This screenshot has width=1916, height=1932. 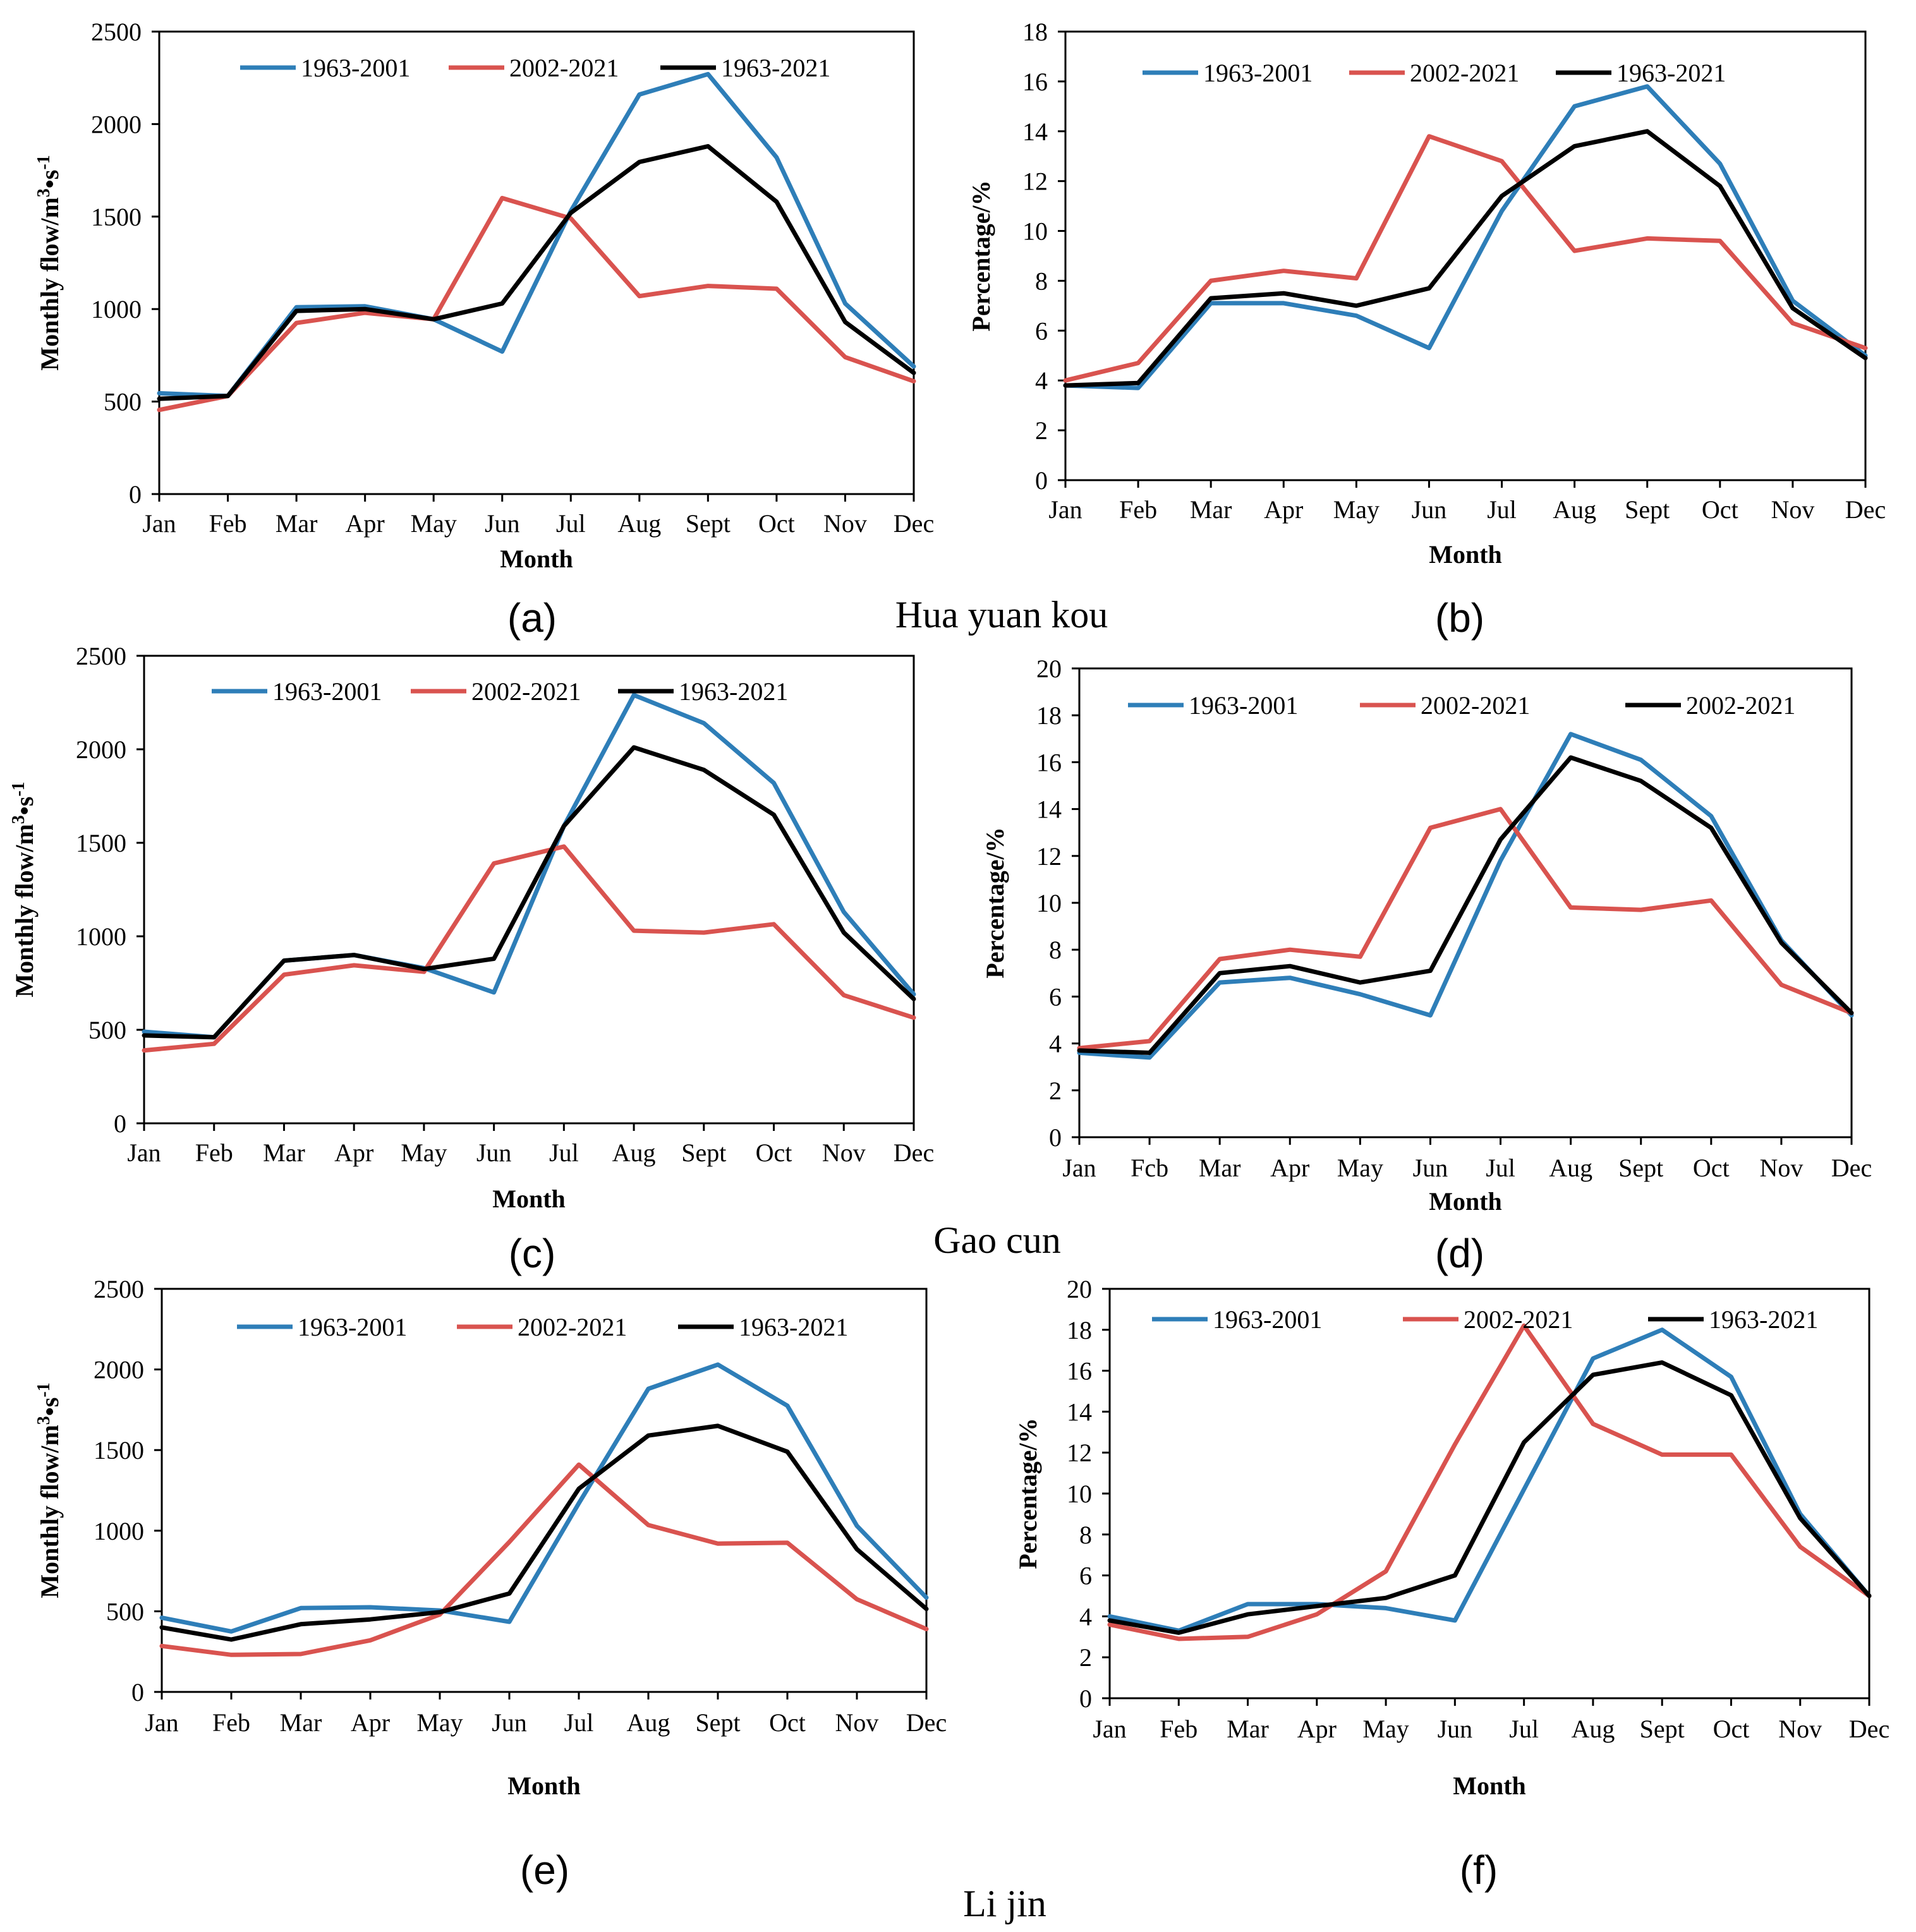 I want to click on legend-label: 1963-2001, so click(x=1258, y=73).